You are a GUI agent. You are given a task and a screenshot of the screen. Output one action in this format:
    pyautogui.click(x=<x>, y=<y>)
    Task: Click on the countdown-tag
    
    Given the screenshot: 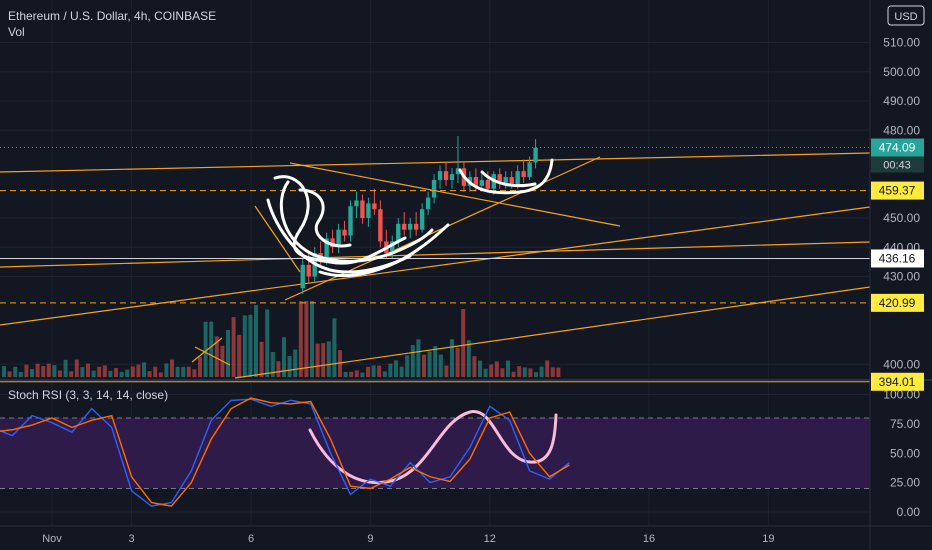 What is the action you would take?
    pyautogui.click(x=897, y=164)
    